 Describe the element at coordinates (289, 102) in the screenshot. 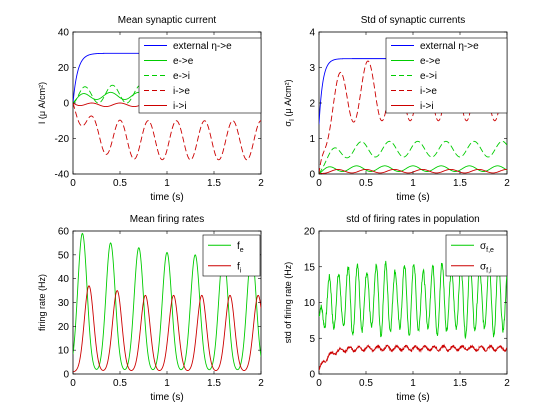

I see `y-axis-label: σI (μ A/cm²)` at that location.